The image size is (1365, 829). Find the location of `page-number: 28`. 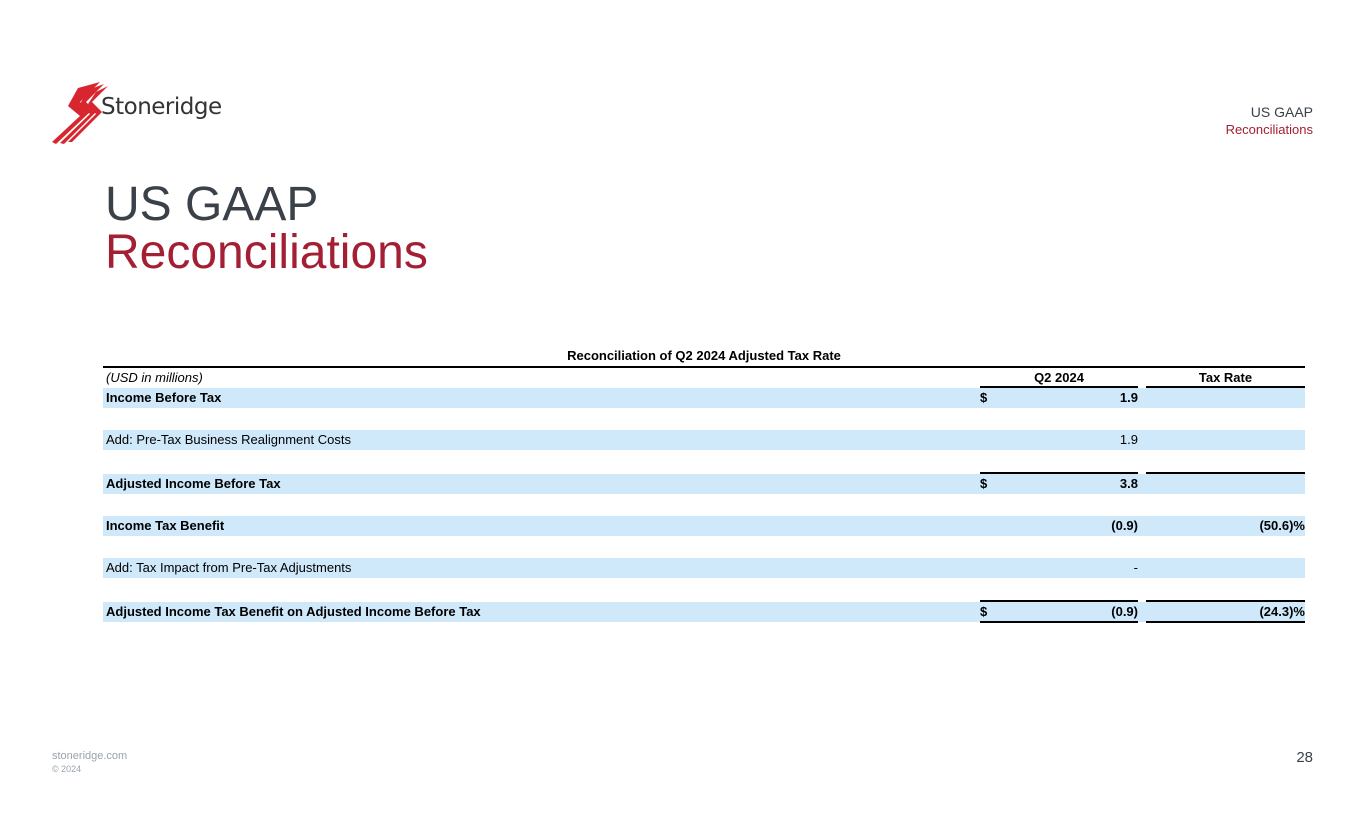

page-number: 28 is located at coordinates (1304, 757).